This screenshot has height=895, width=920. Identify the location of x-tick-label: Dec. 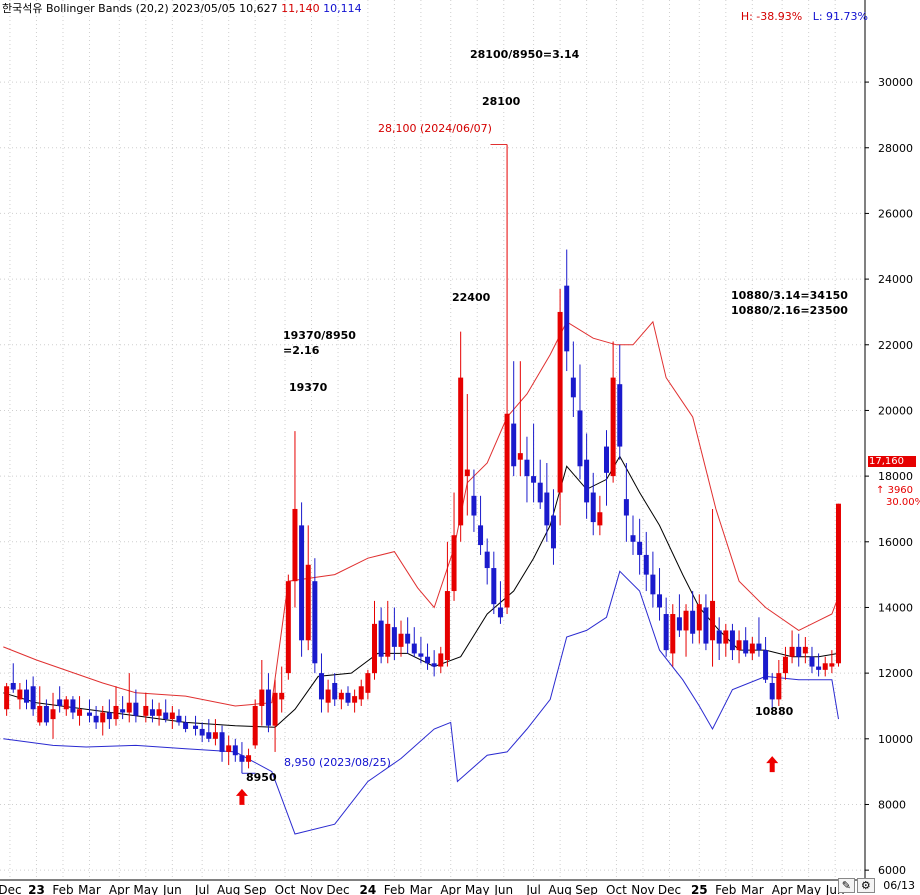
(11, 889).